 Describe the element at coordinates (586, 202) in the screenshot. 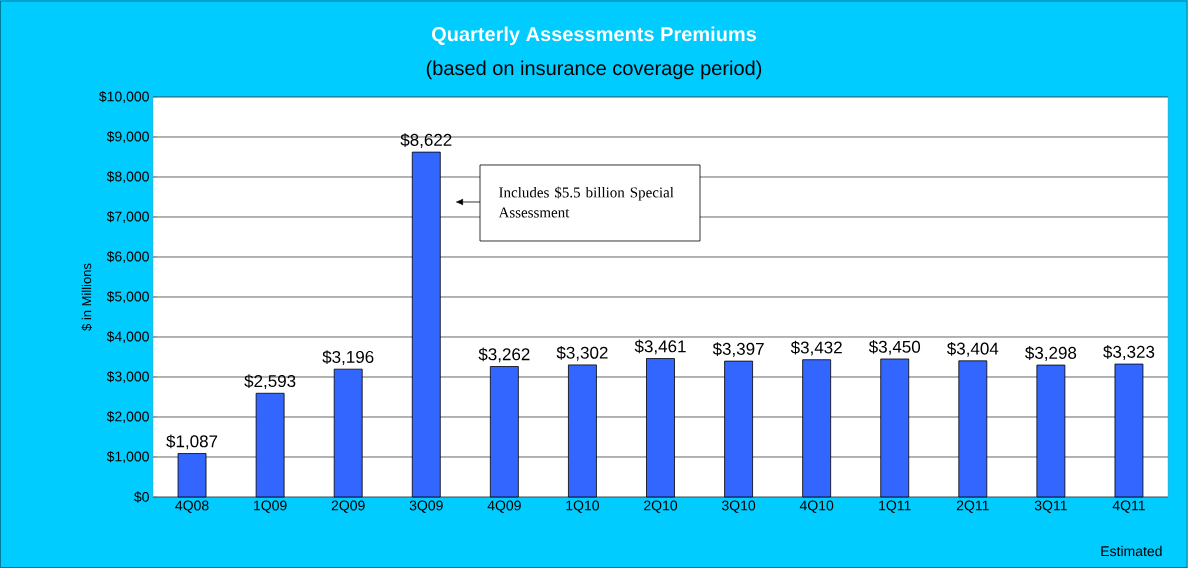

I see `annotation: Includes $5.5 billion Special Assessment` at that location.